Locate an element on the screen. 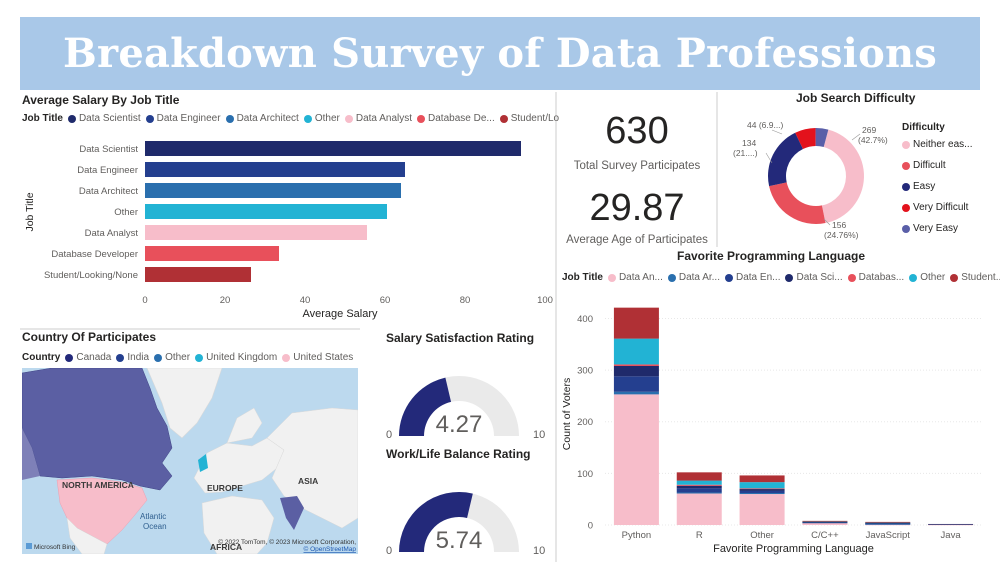 Image resolution: width=1000 pixels, height=578 pixels. map-osm-link: © OpenStreetMap is located at coordinates (330, 549).